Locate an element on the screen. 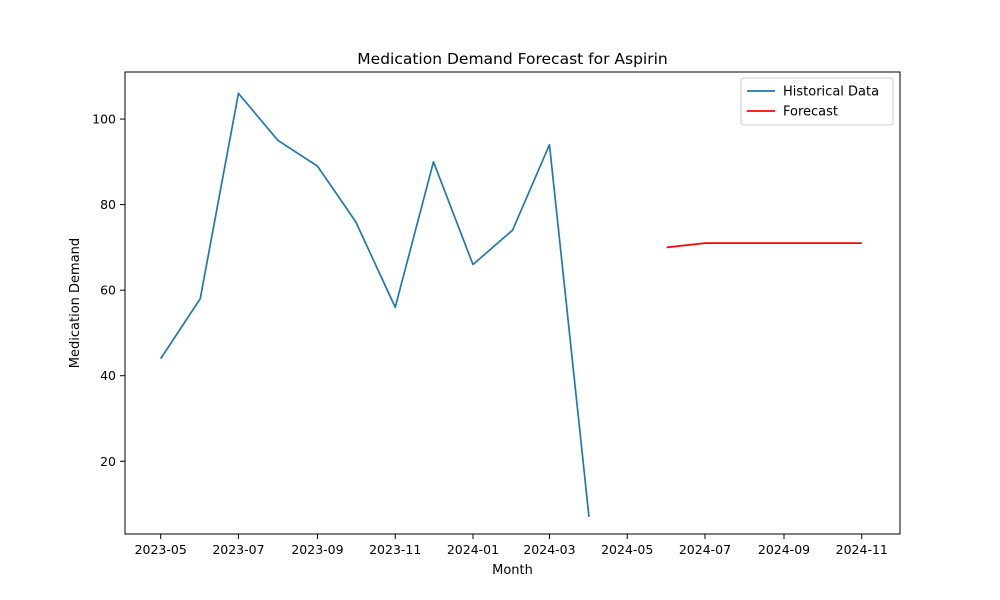 This screenshot has height=600, width=1000. y-tick-label: 60 is located at coordinates (108, 290).